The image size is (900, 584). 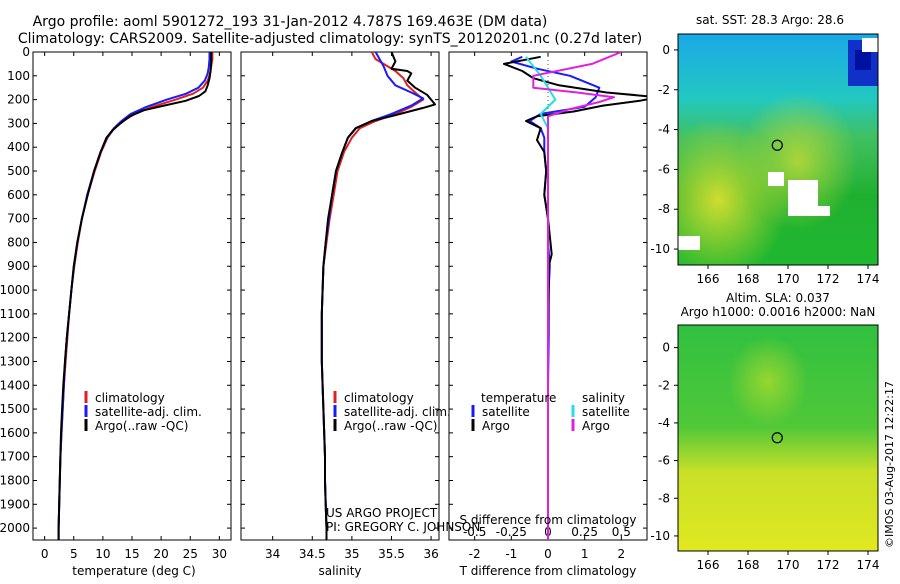 I want to click on sla-map-frame, so click(x=778, y=438).